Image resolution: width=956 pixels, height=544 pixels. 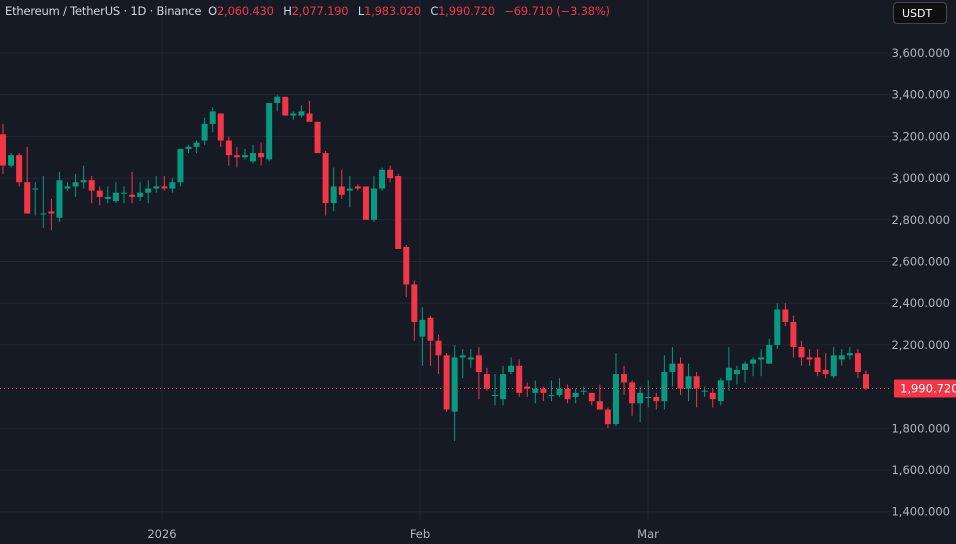 What do you see at coordinates (920, 262) in the screenshot?
I see `price-tick-label: 2,600.000` at bounding box center [920, 262].